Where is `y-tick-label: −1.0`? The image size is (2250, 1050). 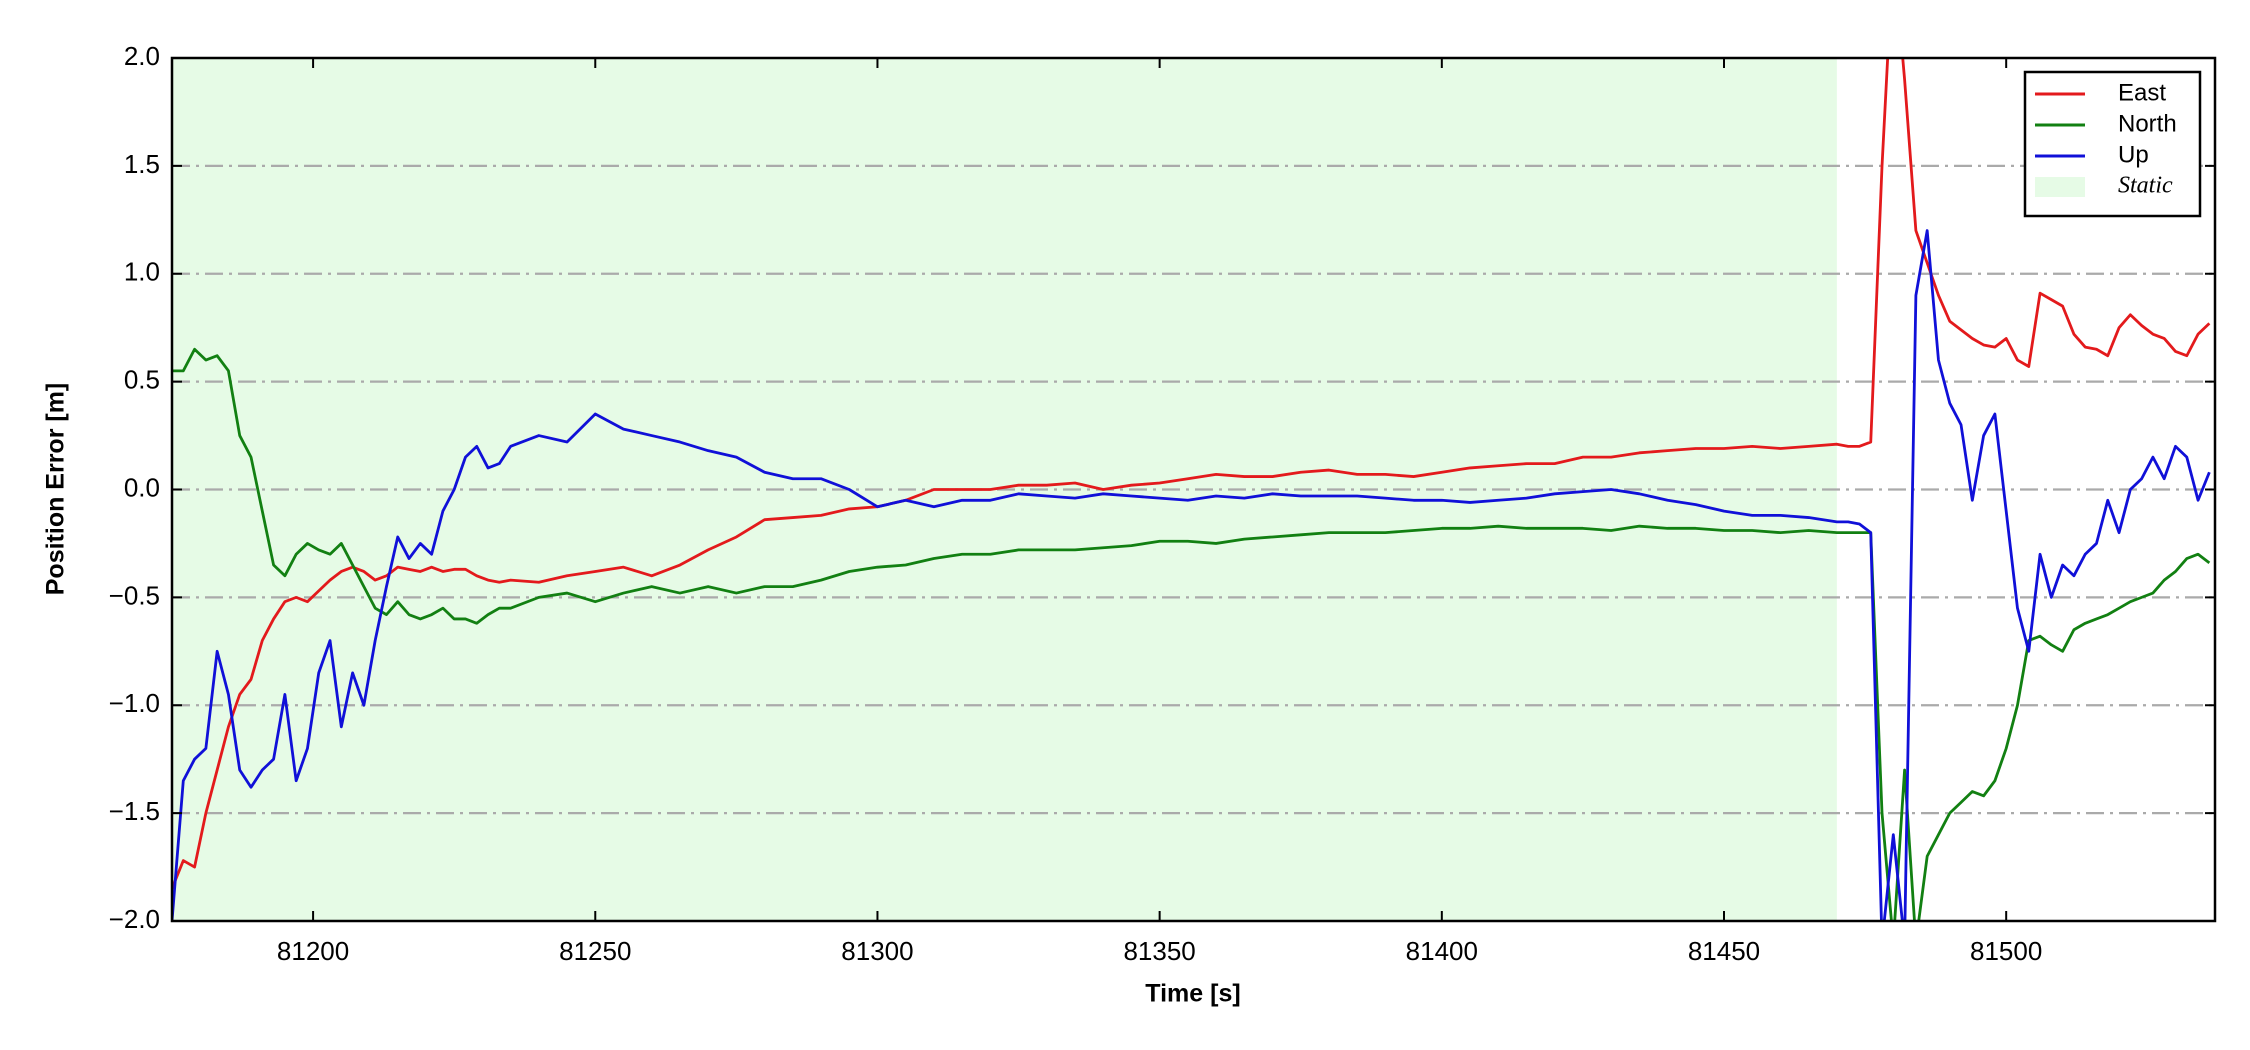
y-tick-label: −1.0 is located at coordinates (134, 703).